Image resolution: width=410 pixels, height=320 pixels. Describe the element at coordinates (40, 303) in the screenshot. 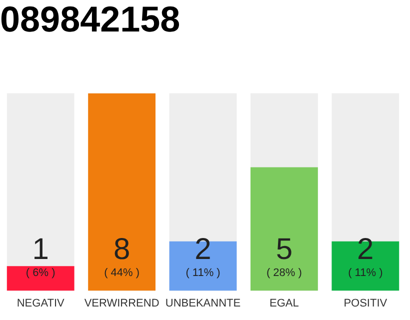

I see `x-tick-label: NEGATIV` at that location.